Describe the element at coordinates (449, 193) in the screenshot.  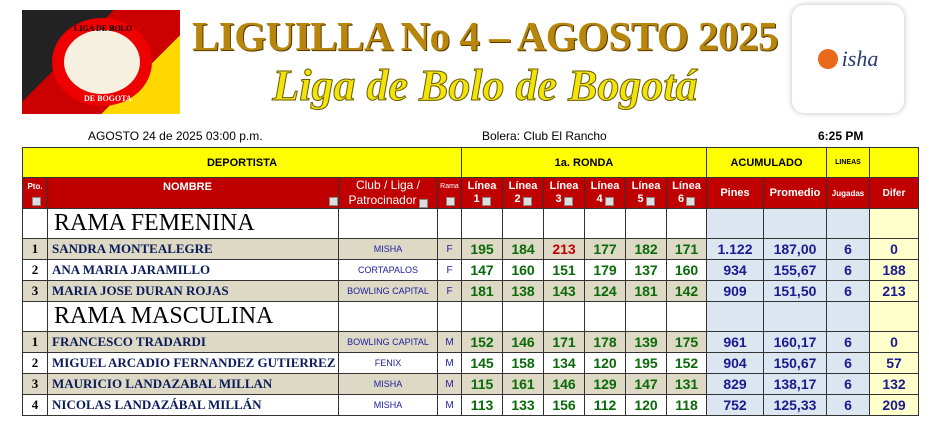
I see `col-rama: Rama` at that location.